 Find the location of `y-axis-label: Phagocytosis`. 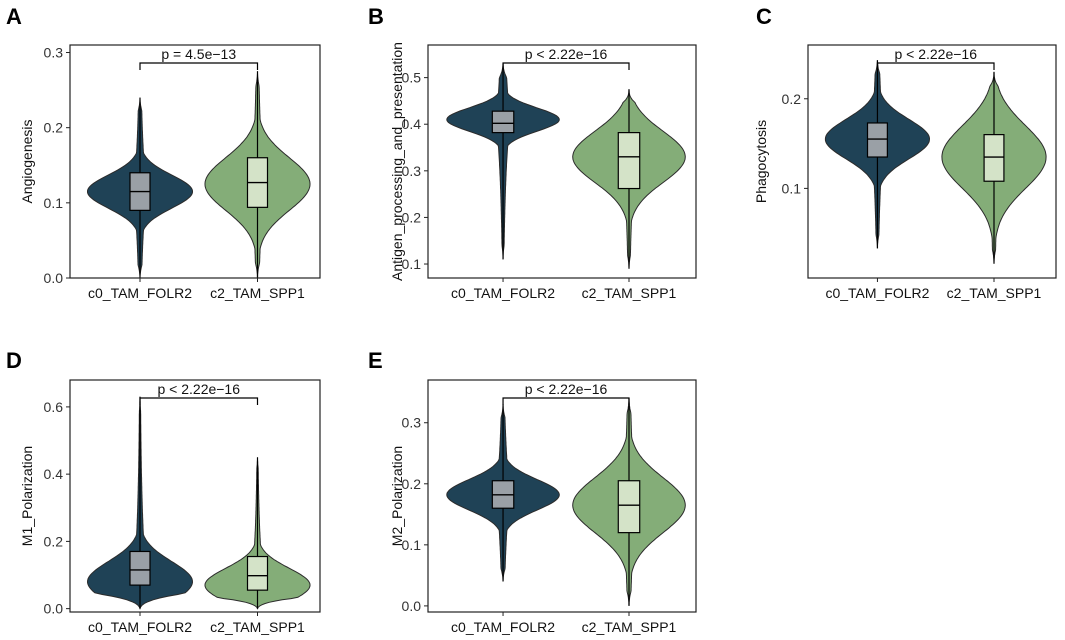

y-axis-label: Phagocytosis is located at coordinates (761, 161).